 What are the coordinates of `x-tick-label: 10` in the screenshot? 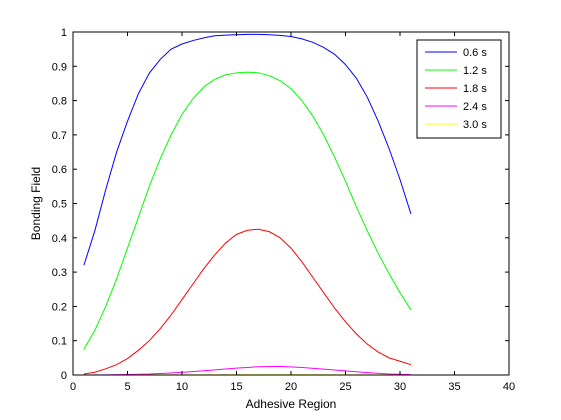 It's located at (182, 387).